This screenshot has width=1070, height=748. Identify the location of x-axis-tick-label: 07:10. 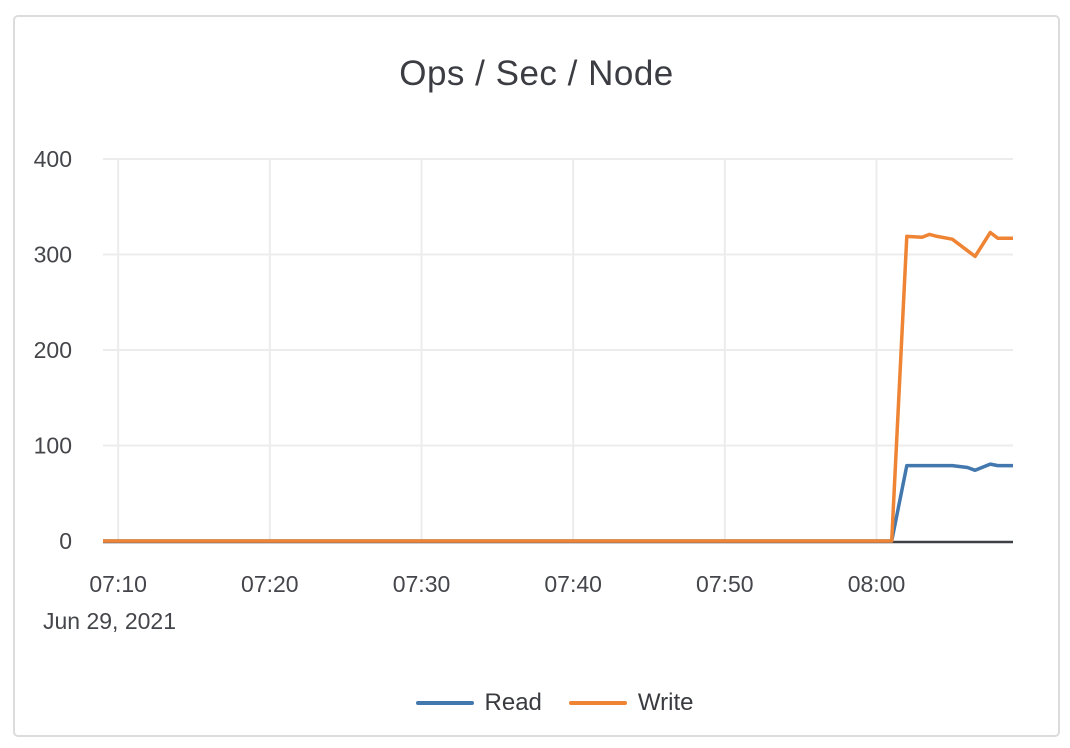
(118, 584).